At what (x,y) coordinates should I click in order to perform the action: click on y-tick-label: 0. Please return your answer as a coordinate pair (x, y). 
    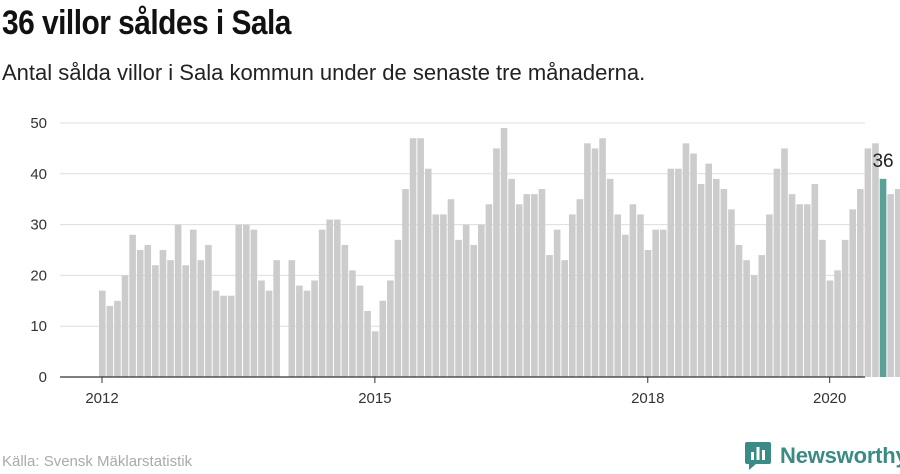
    Looking at the image, I should click on (43, 377).